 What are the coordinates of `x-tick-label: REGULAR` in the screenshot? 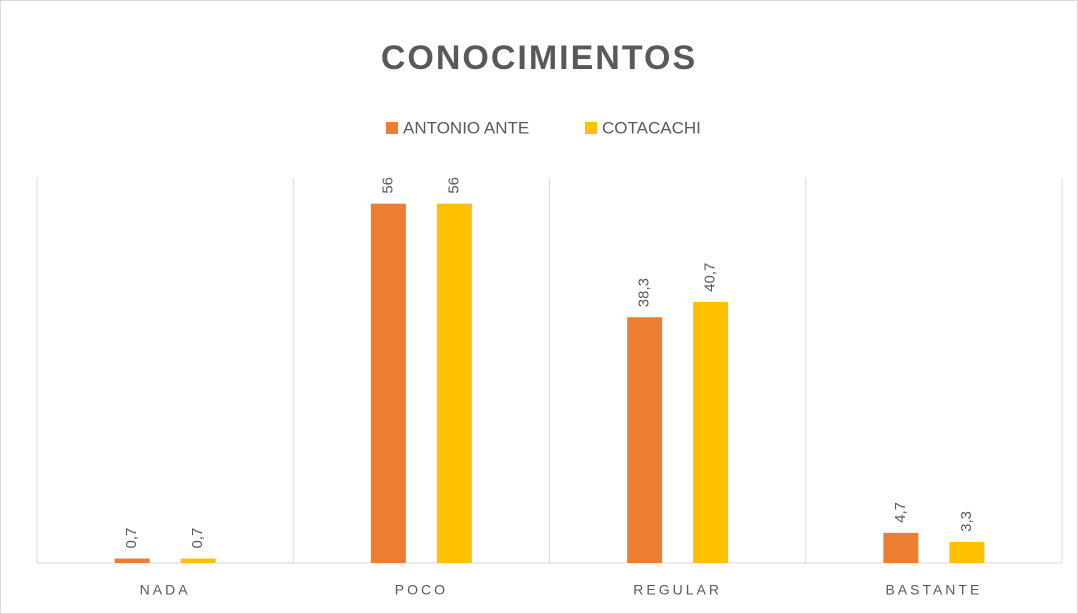 It's located at (677, 590).